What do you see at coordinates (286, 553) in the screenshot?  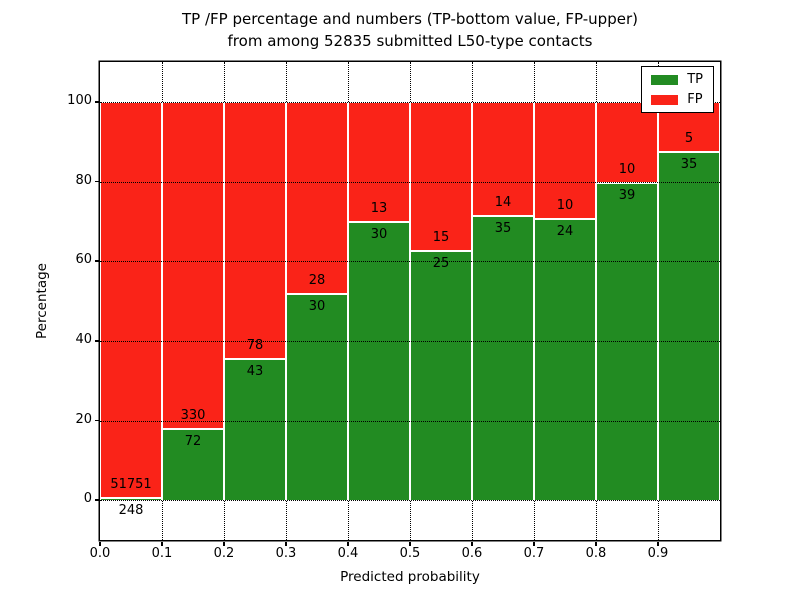 I see `x-tick-label: 0.3` at bounding box center [286, 553].